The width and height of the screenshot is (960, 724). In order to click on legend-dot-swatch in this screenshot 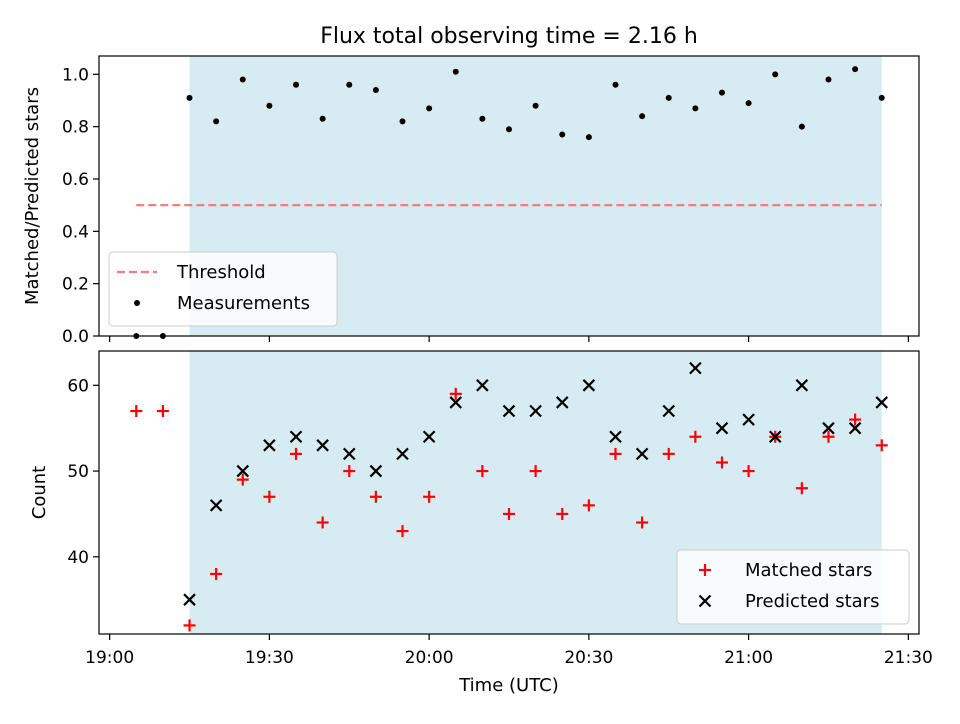, I will do `click(137, 303)`.